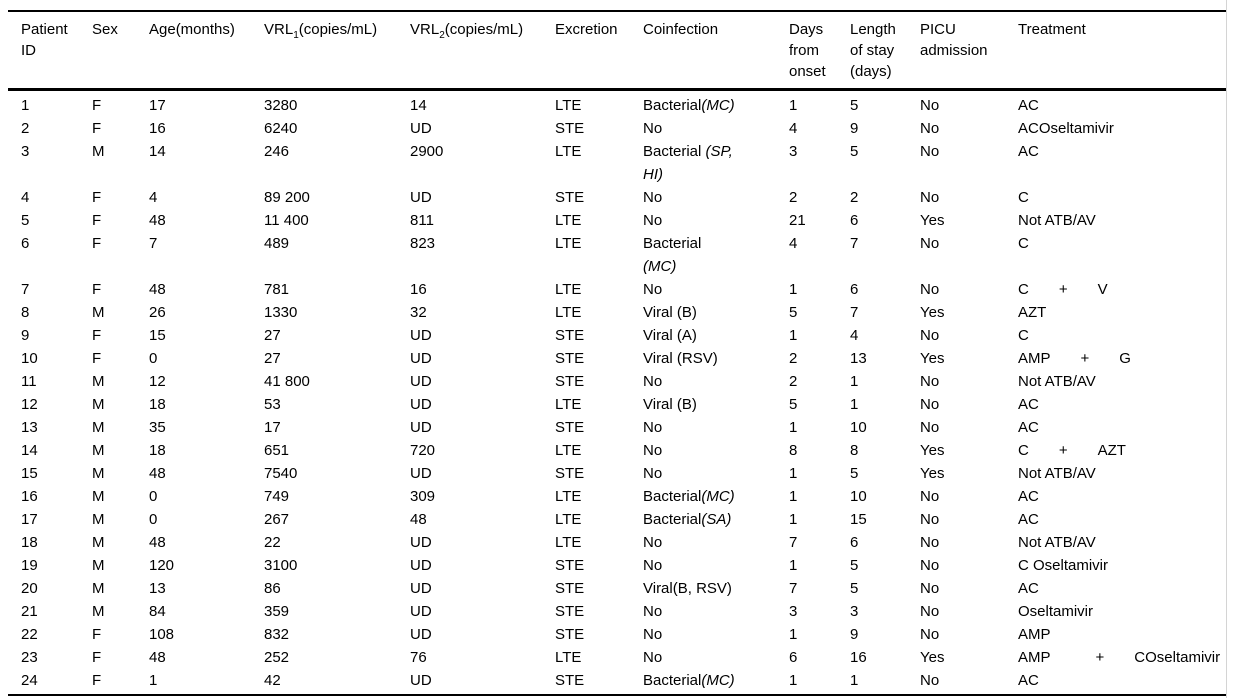 This screenshot has width=1238, height=698. Describe the element at coordinates (29, 680) in the screenshot. I see `cell-patient-id: 24` at that location.